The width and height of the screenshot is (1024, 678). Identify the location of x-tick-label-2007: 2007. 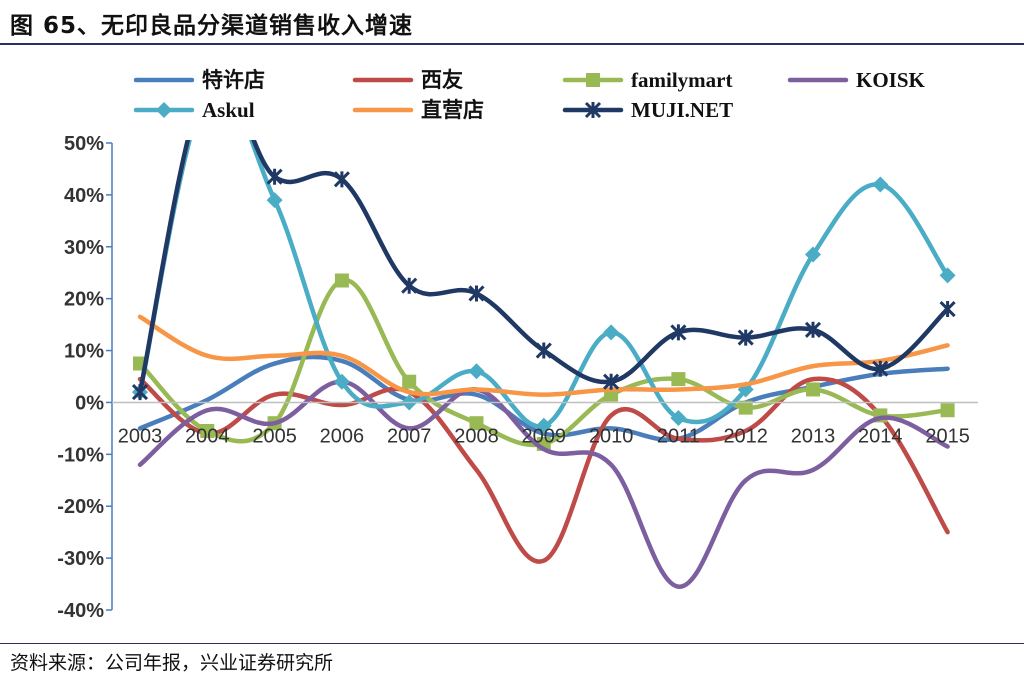
(409, 436).